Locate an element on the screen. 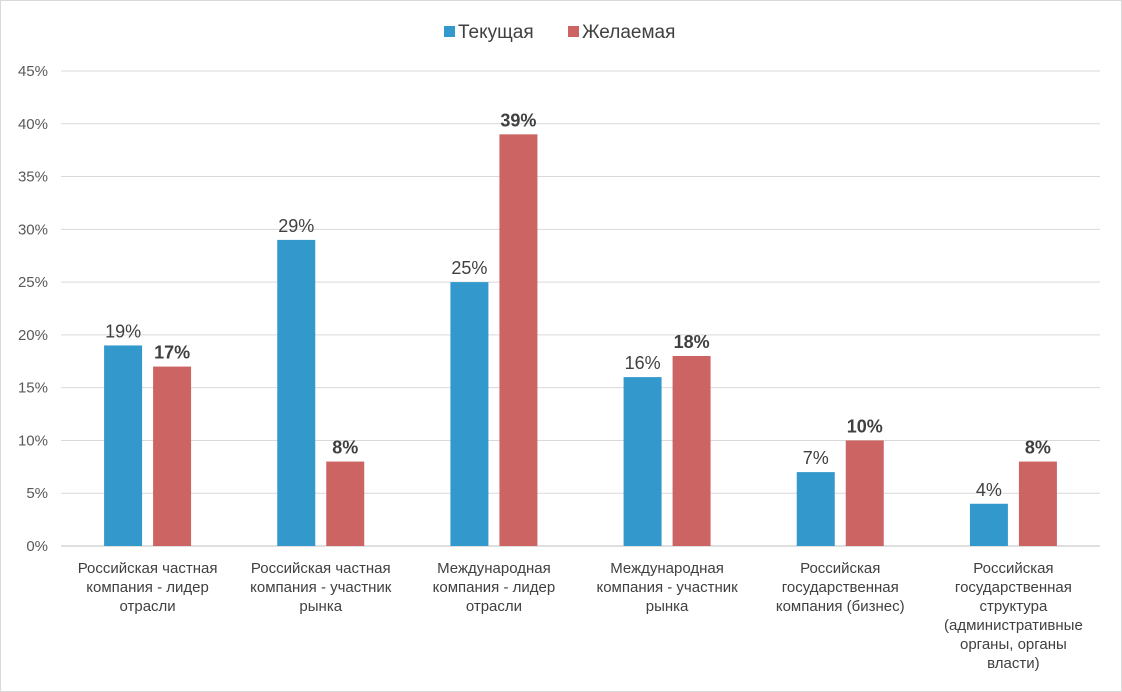  legend-label: Желаемая is located at coordinates (628, 32).